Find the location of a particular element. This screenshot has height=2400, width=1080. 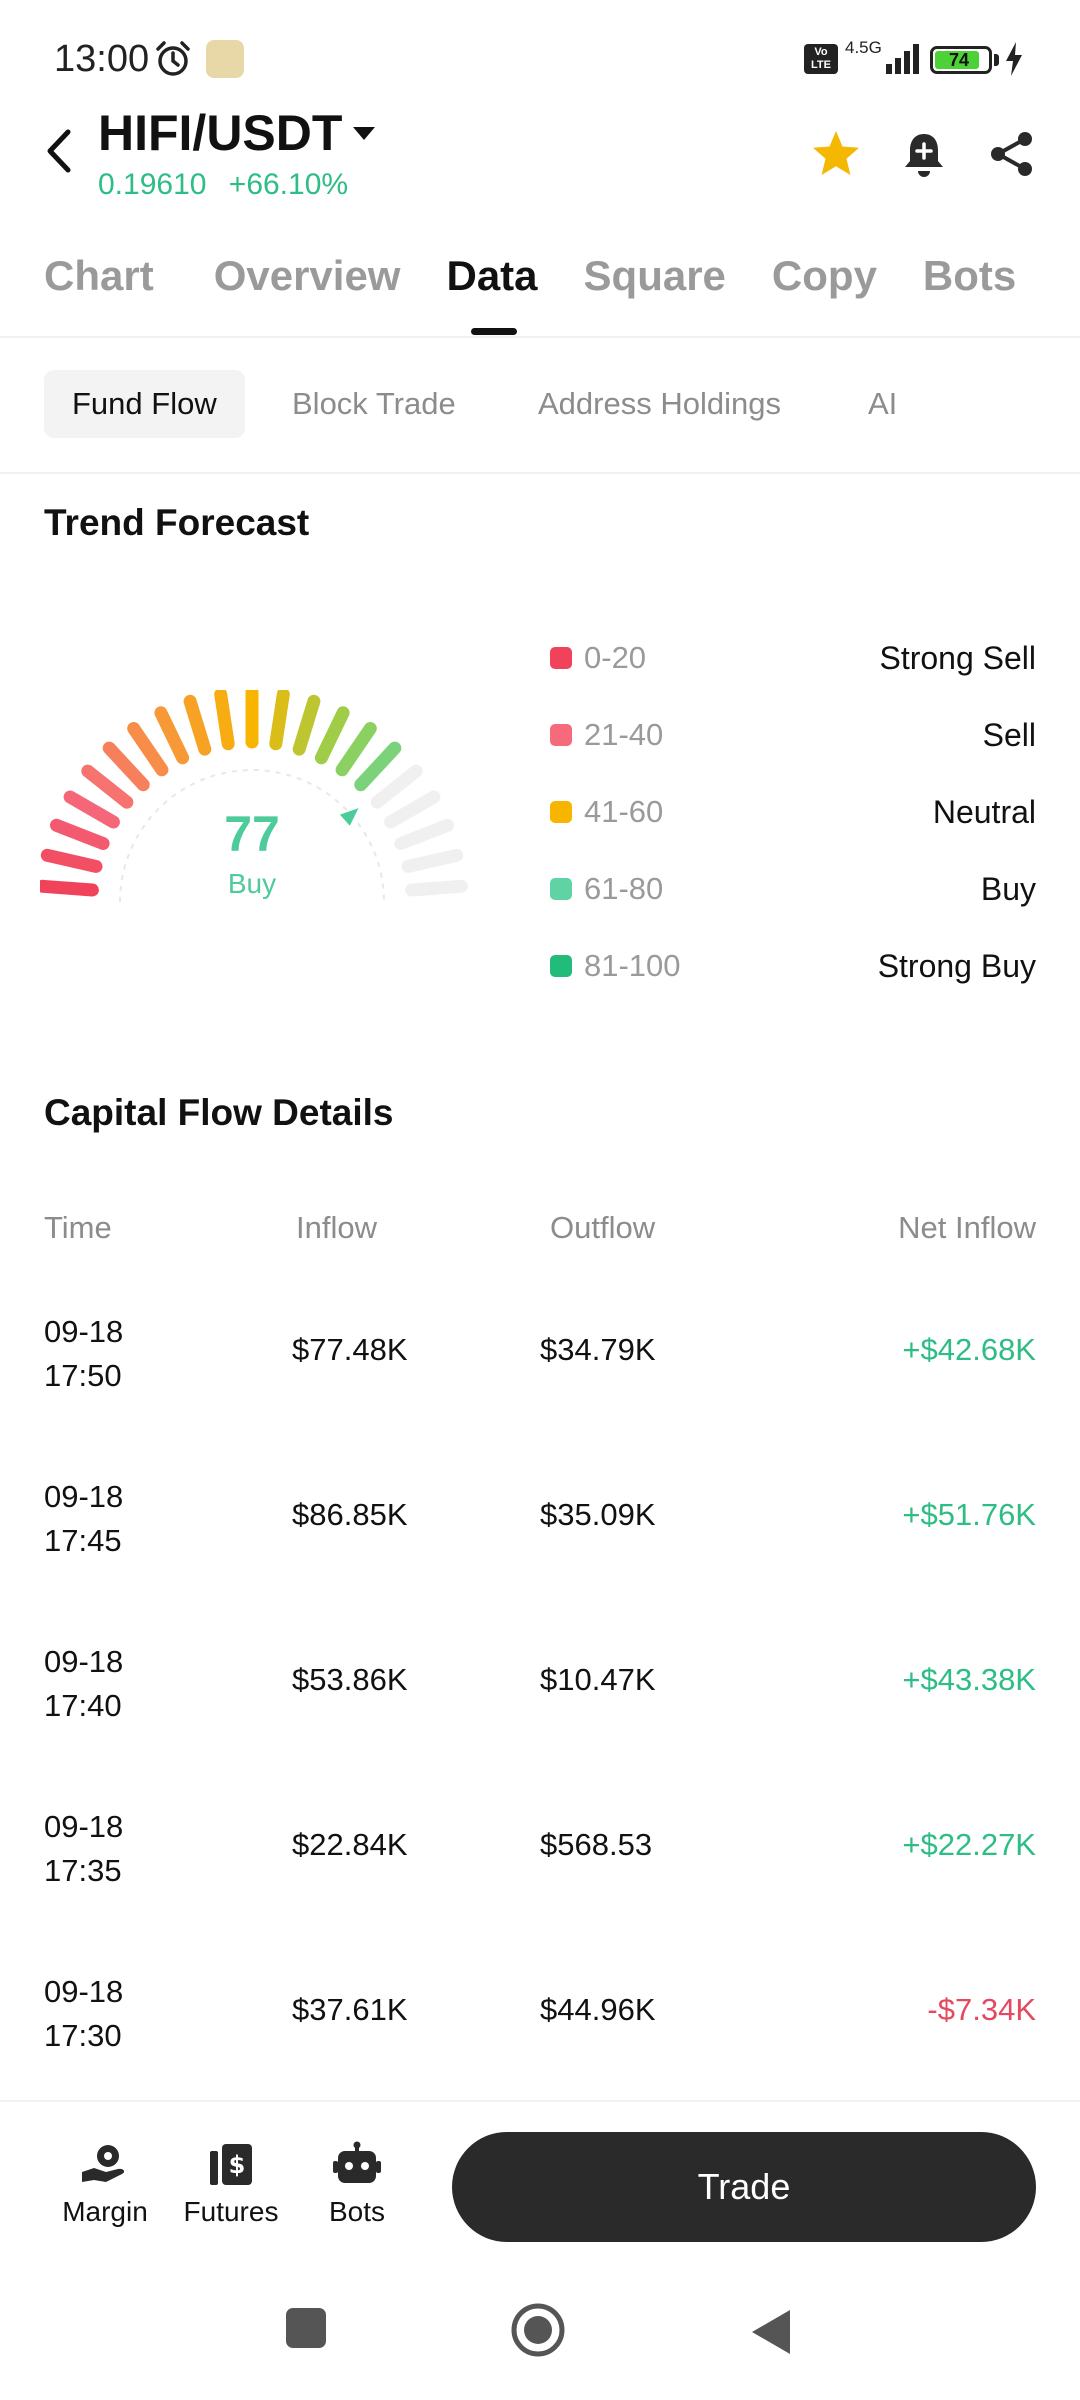

row-net-inflow: +$42.68K is located at coordinates (969, 1349).